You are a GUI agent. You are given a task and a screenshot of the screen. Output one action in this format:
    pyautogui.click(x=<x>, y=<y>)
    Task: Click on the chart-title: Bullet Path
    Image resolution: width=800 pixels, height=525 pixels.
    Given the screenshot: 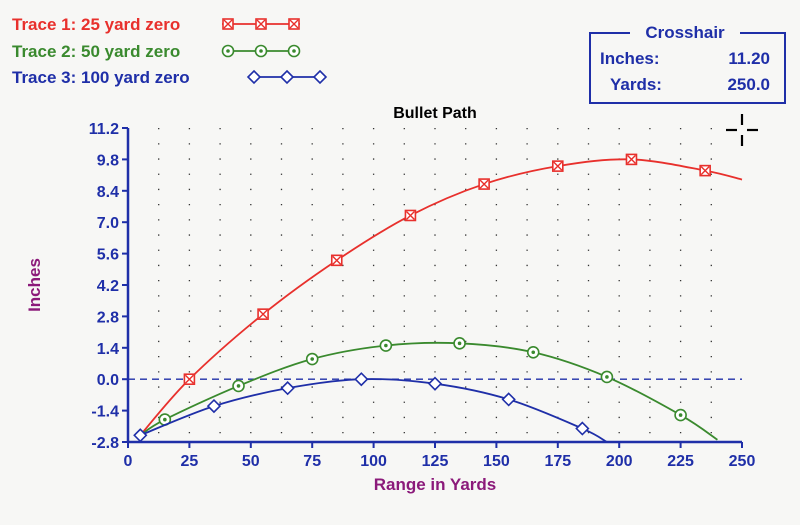 What is the action you would take?
    pyautogui.click(x=435, y=113)
    